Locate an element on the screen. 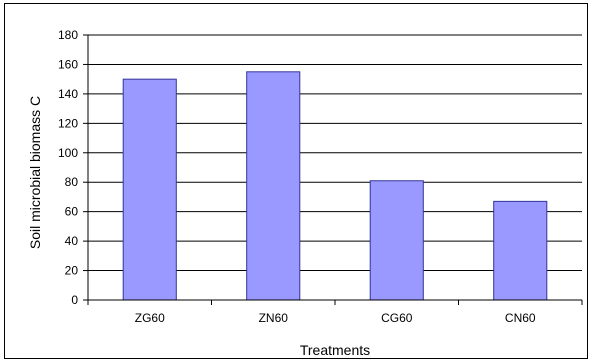 Image resolution: width=594 pixels, height=364 pixels. x-axis-title: Treatments is located at coordinates (335, 350).